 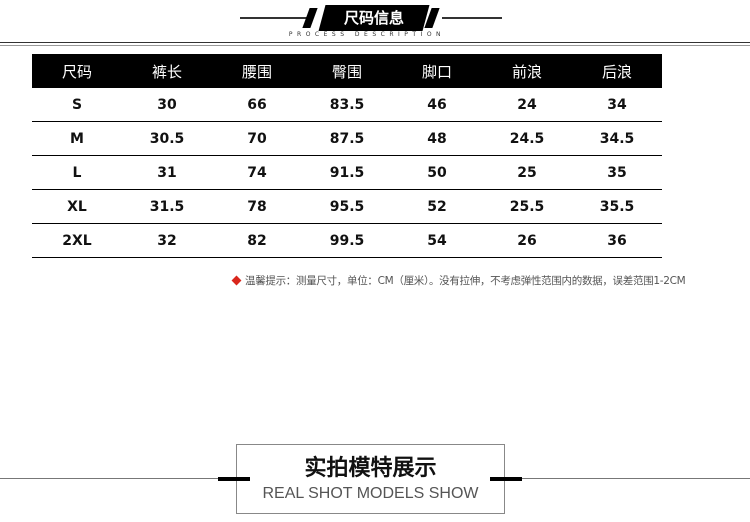 I want to click on table-cell: 35, so click(x=617, y=172).